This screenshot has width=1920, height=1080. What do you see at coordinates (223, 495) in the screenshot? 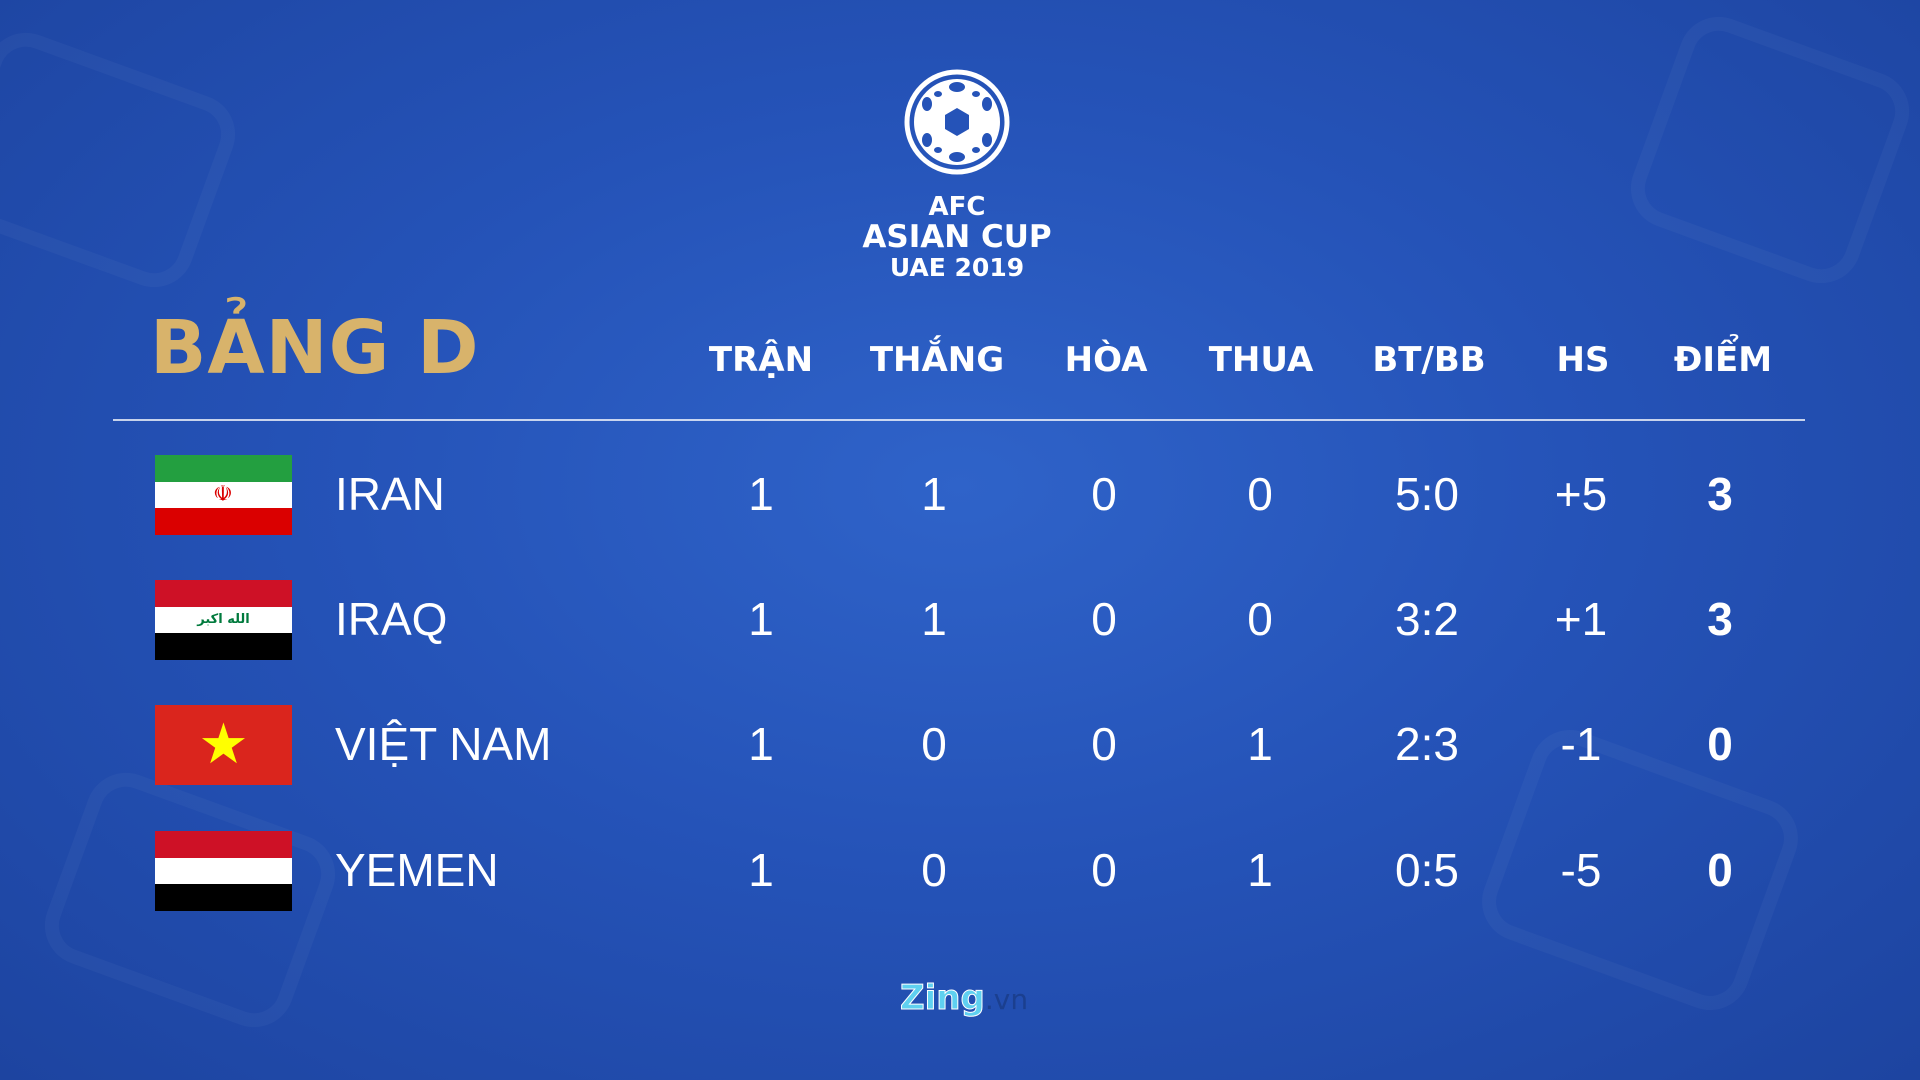
I see `iran-flag-icon: ☫` at bounding box center [223, 495].